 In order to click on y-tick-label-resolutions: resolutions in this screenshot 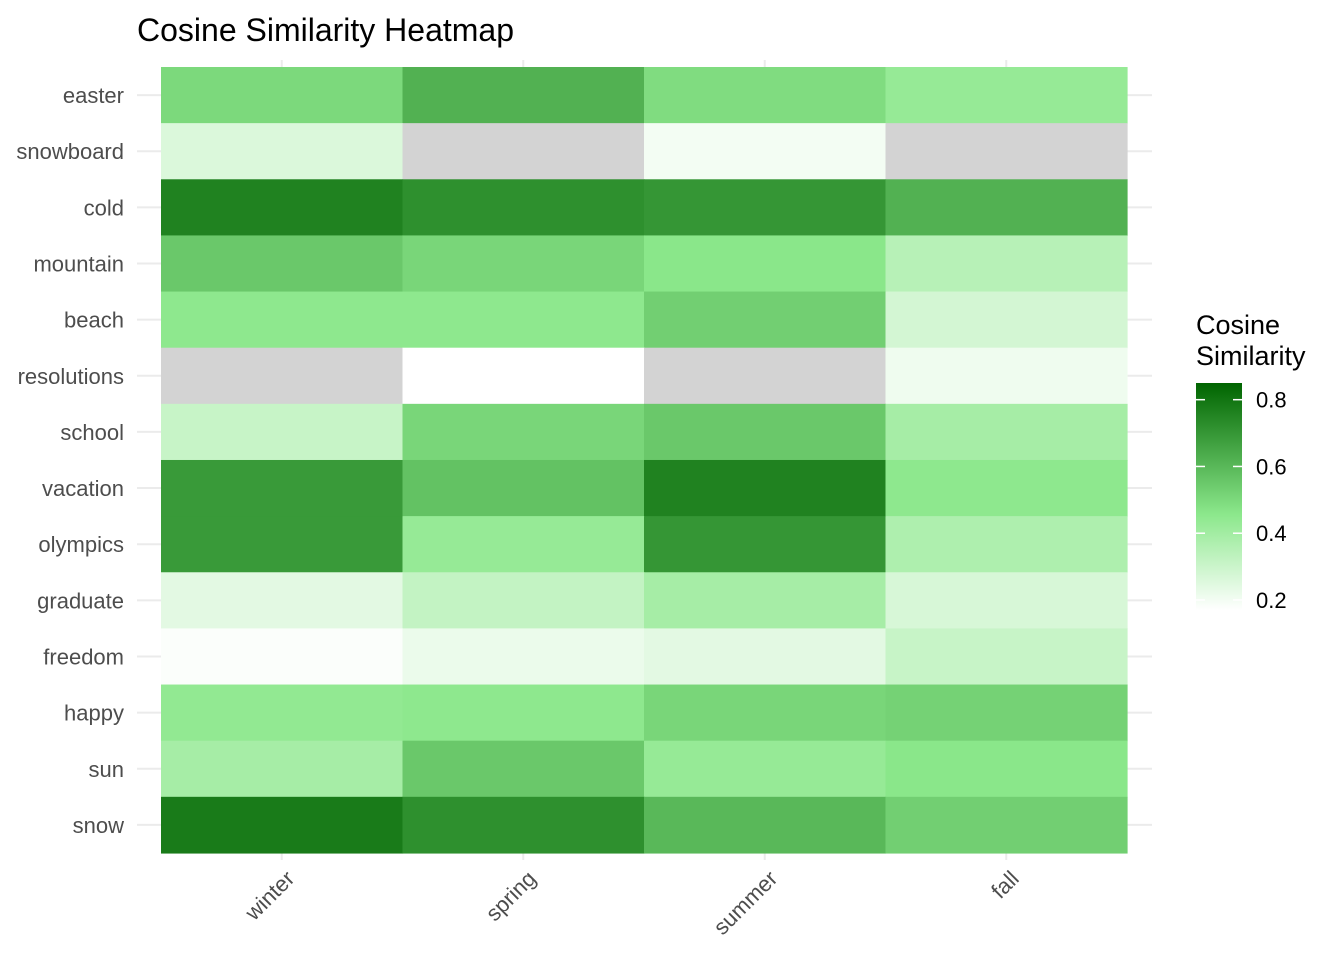, I will do `click(71, 376)`.